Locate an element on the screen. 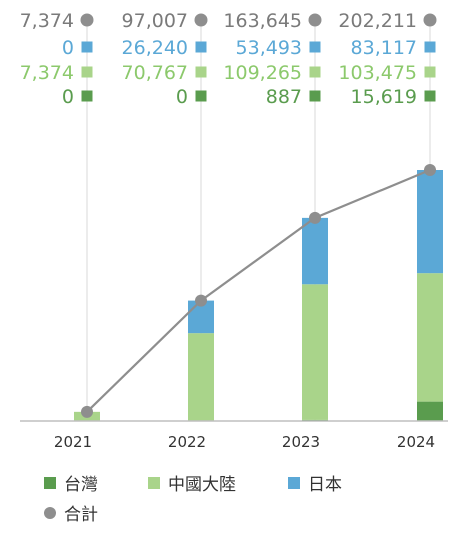 The image size is (472, 533). legend-label-japan: 日本 is located at coordinates (325, 485).